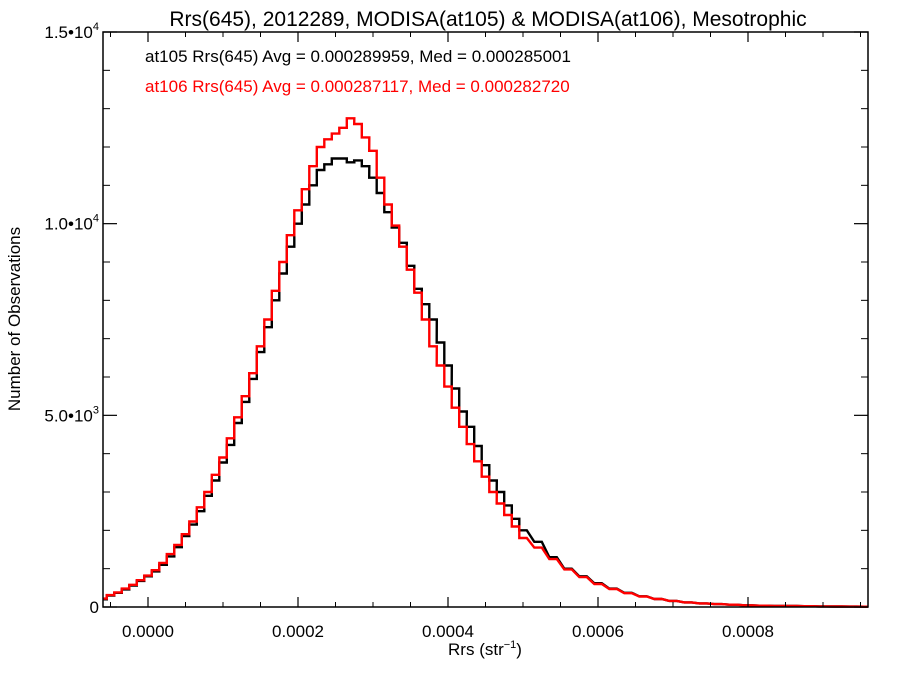 This screenshot has width=900, height=675. I want to click on y-tick-exponent: 3, so click(96, 410).